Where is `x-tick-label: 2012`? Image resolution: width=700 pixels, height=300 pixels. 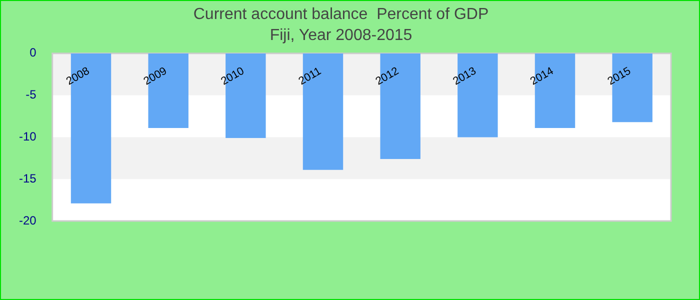
x-tick-label: 2012 is located at coordinates (387, 76).